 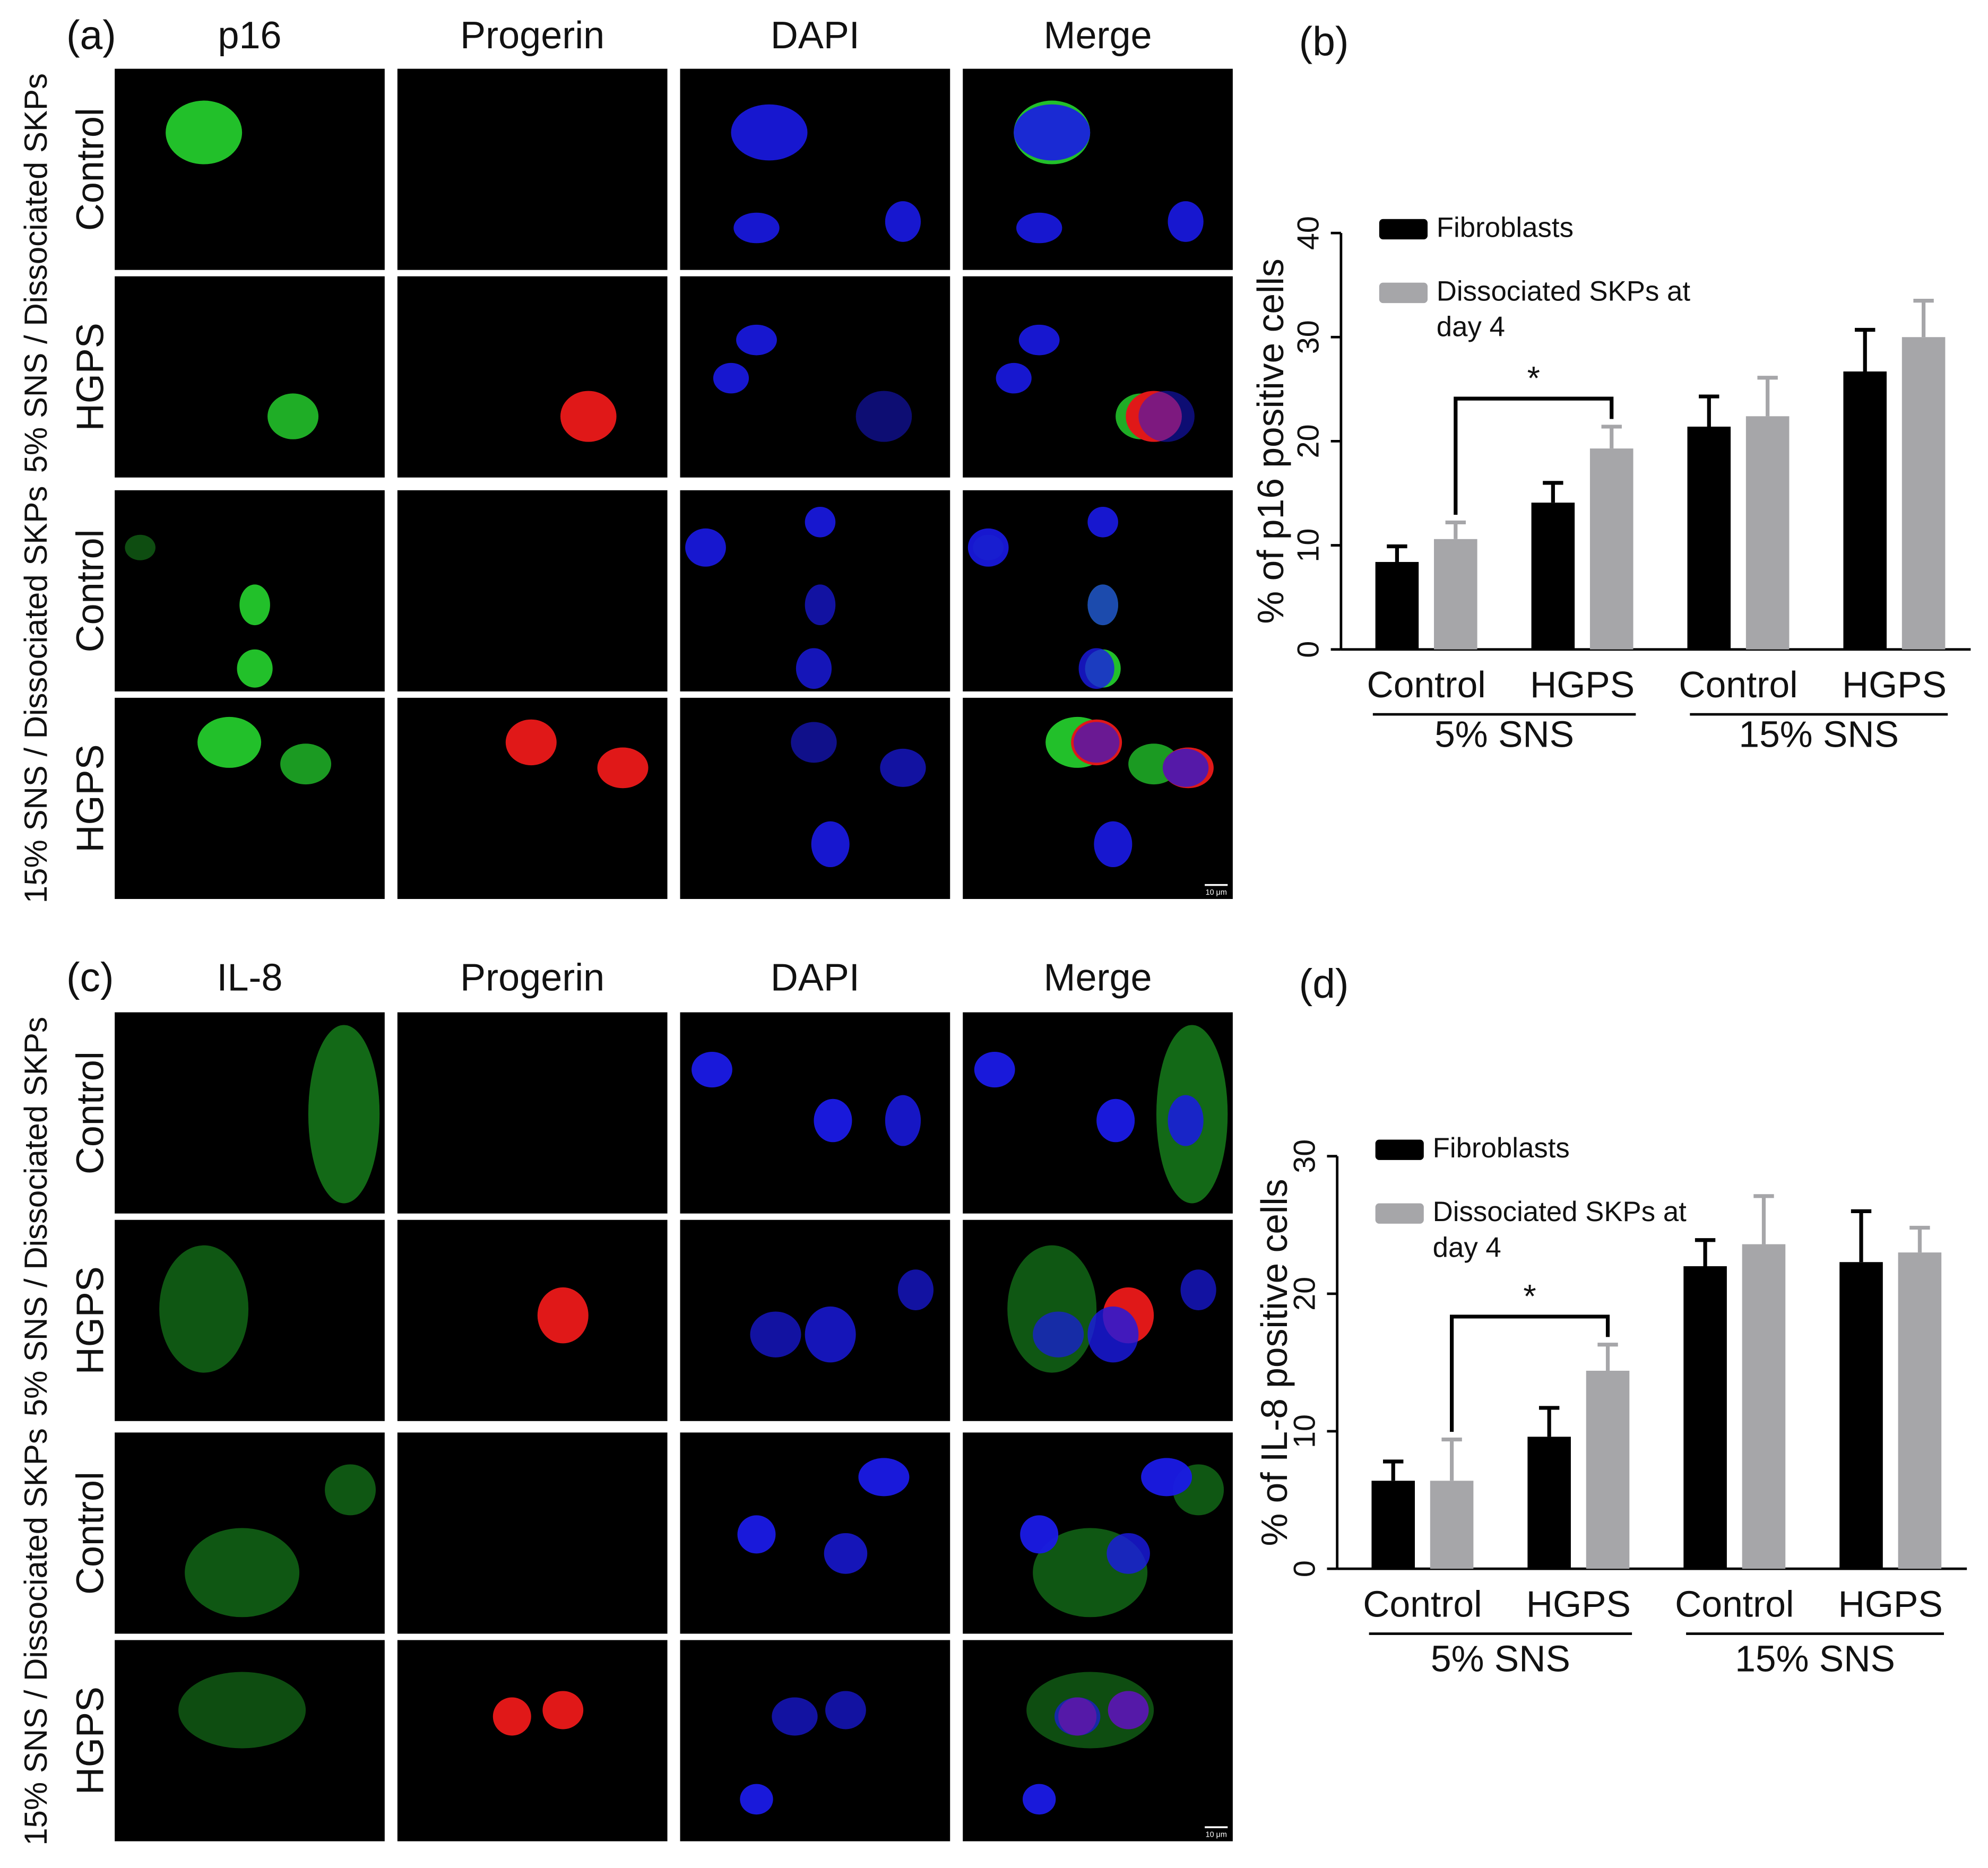 I want to click on panel-label: (b), so click(x=1324, y=41).